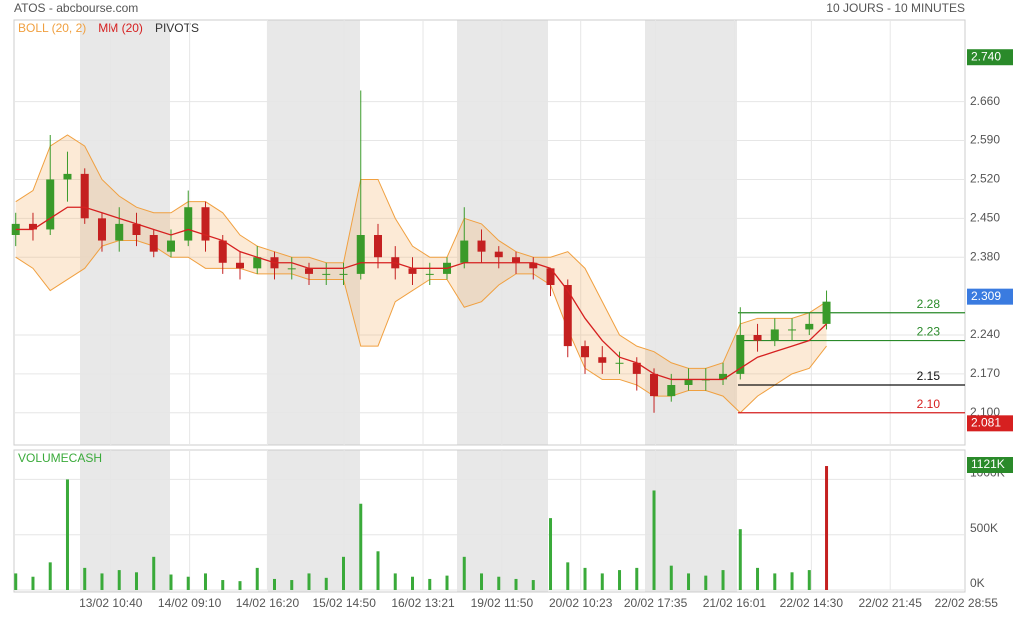  What do you see at coordinates (929, 404) in the screenshot?
I see `pivot-label: 2.10` at bounding box center [929, 404].